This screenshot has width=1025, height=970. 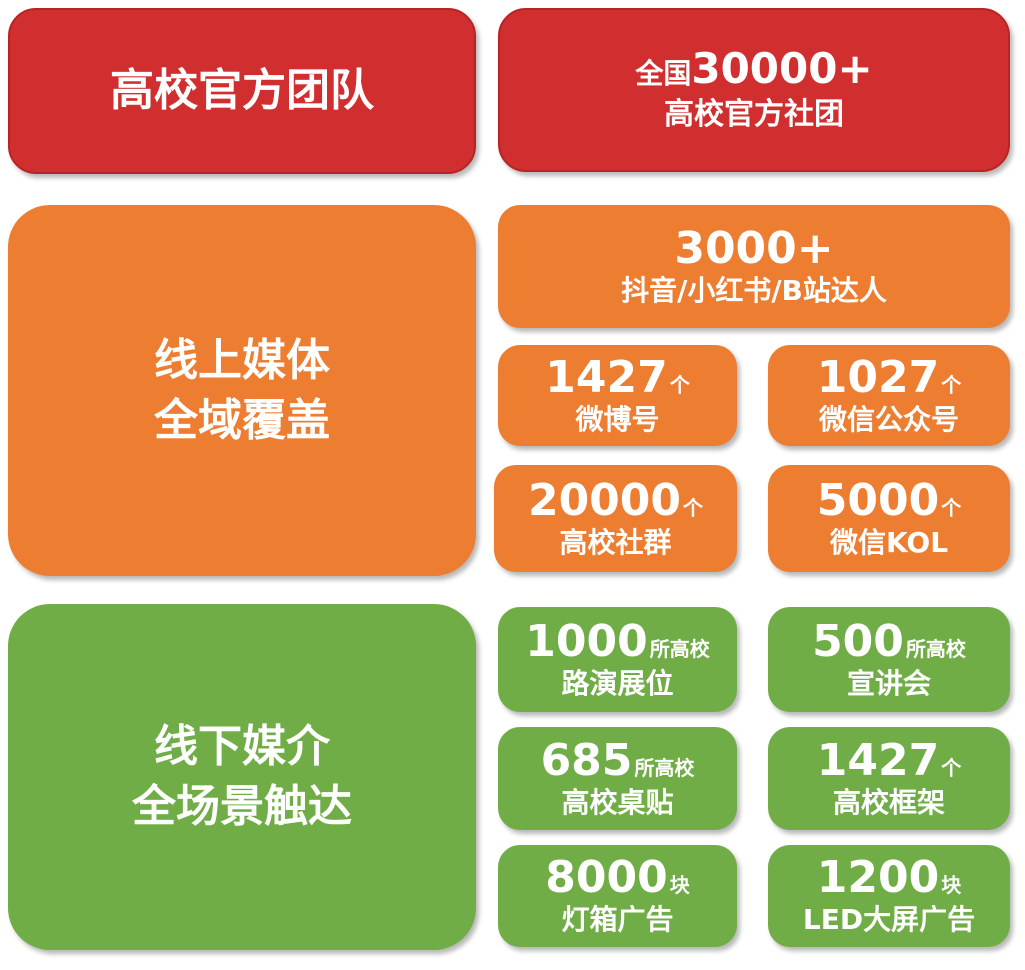 I want to click on card-label: LED大屏广告, so click(x=889, y=919).